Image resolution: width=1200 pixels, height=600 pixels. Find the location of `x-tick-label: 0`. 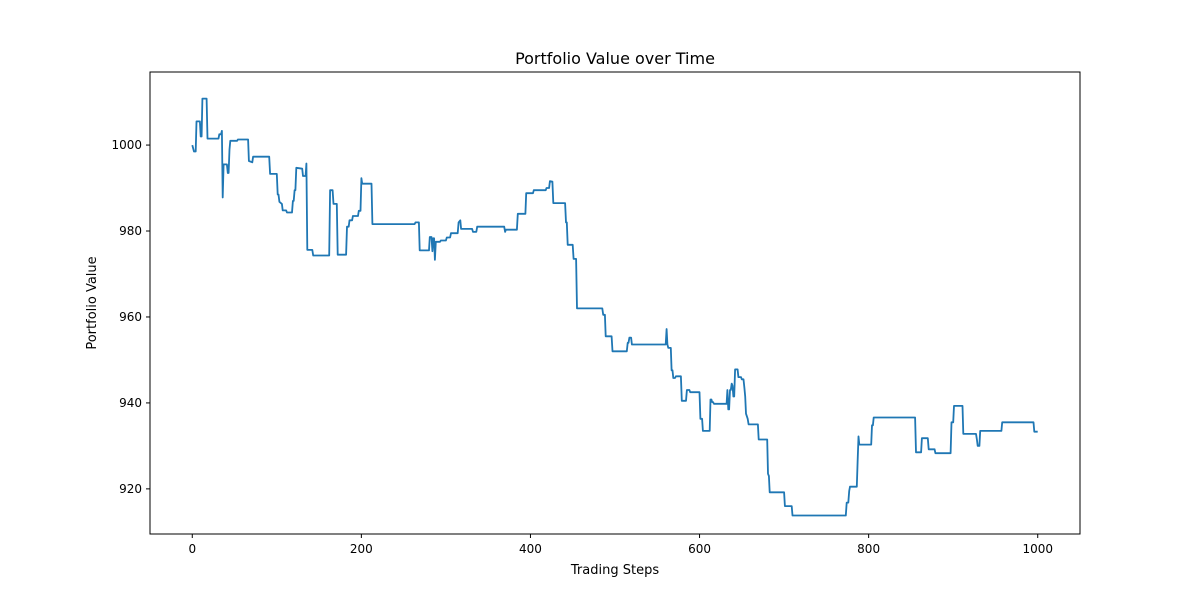

x-tick-label: 0 is located at coordinates (192, 549).